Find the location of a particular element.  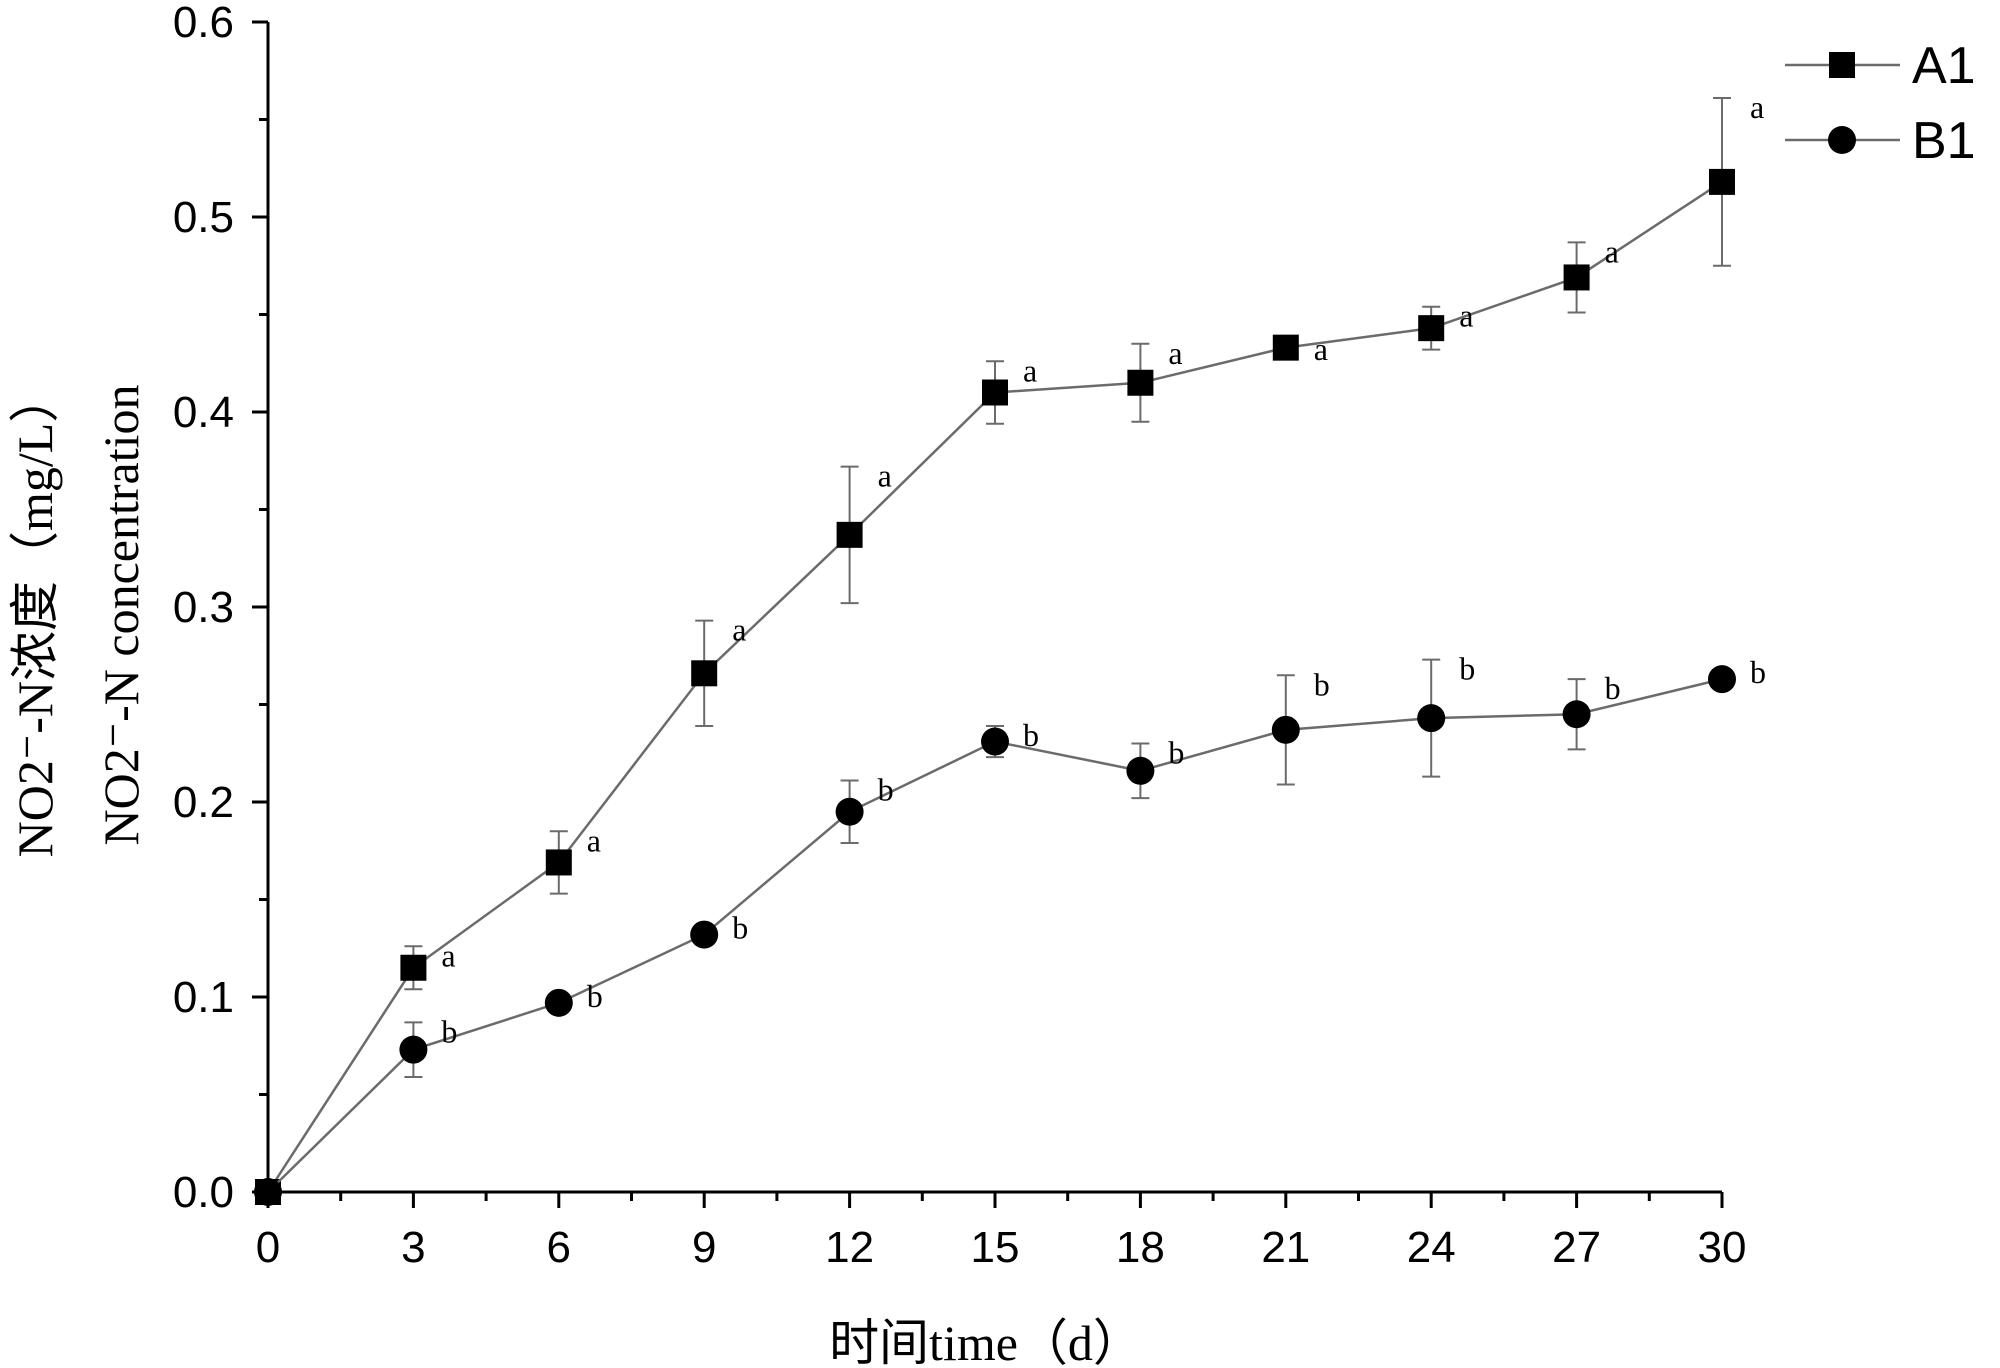

y-axis-title-line-1: NO2⁻-N浓度（mg/L） is located at coordinates (35, 615).